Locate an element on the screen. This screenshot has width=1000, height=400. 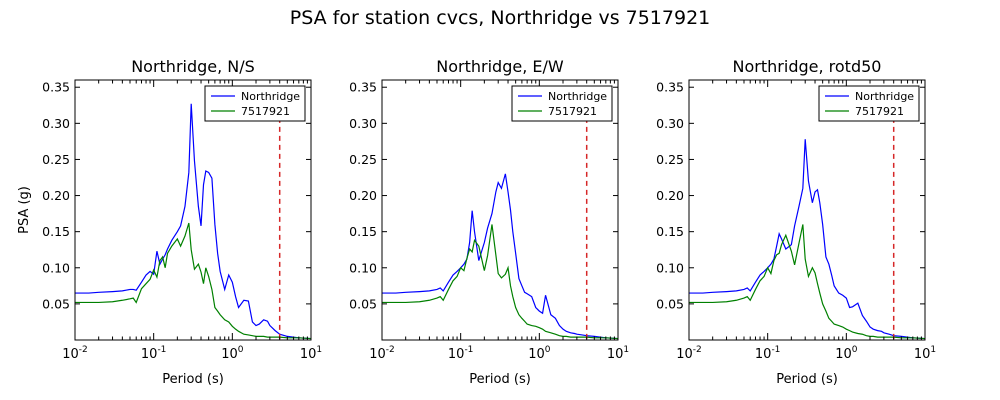
panel-title: Northridge, rotd50 is located at coordinates (807, 66).